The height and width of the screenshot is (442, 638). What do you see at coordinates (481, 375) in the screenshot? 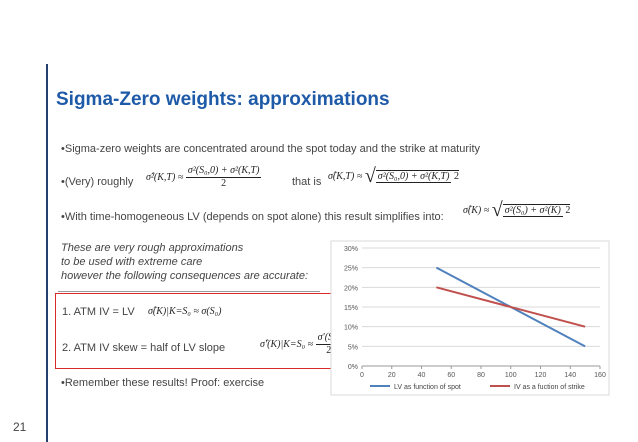
I see `x-tick-label: 80` at bounding box center [481, 375].